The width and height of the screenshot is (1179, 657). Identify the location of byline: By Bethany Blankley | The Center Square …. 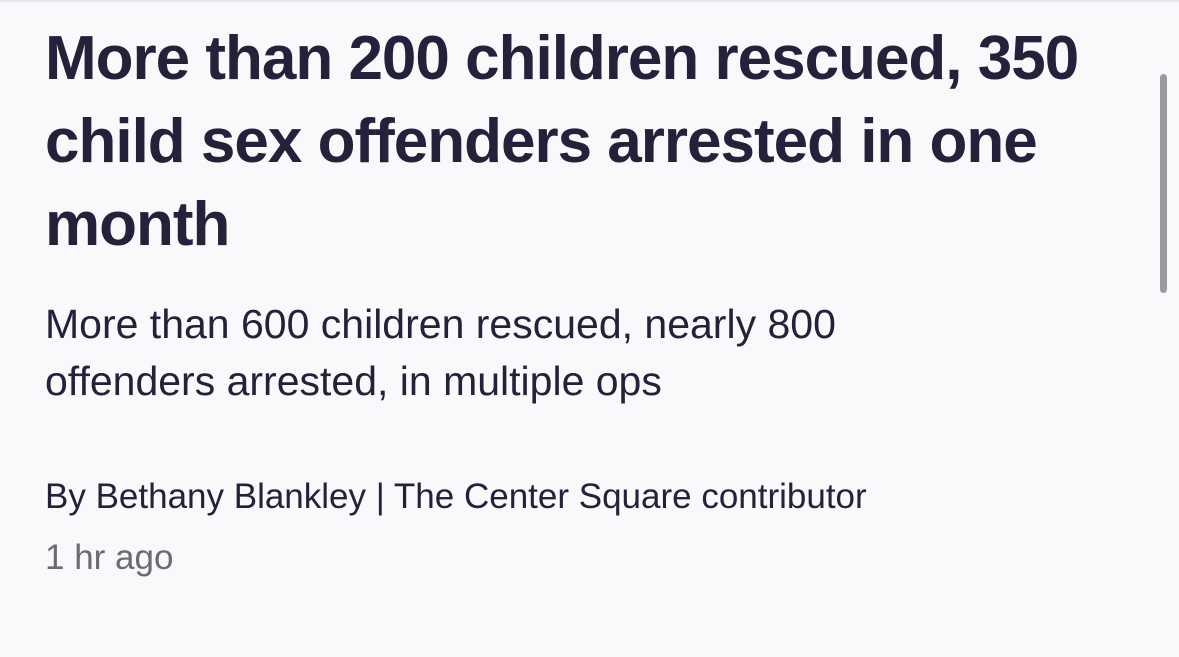
(456, 496).